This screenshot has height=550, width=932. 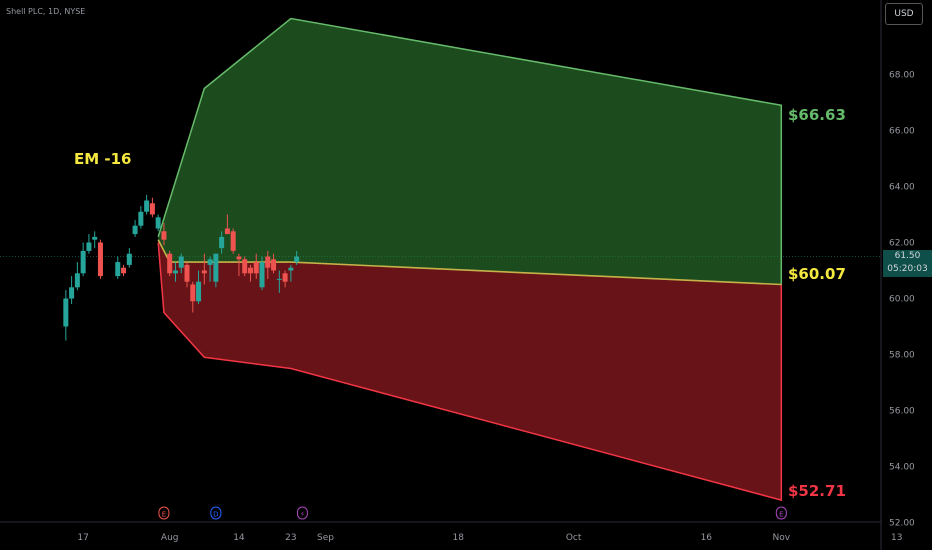 What do you see at coordinates (902, 76) in the screenshot?
I see `y-tick-label: 68.00` at bounding box center [902, 76].